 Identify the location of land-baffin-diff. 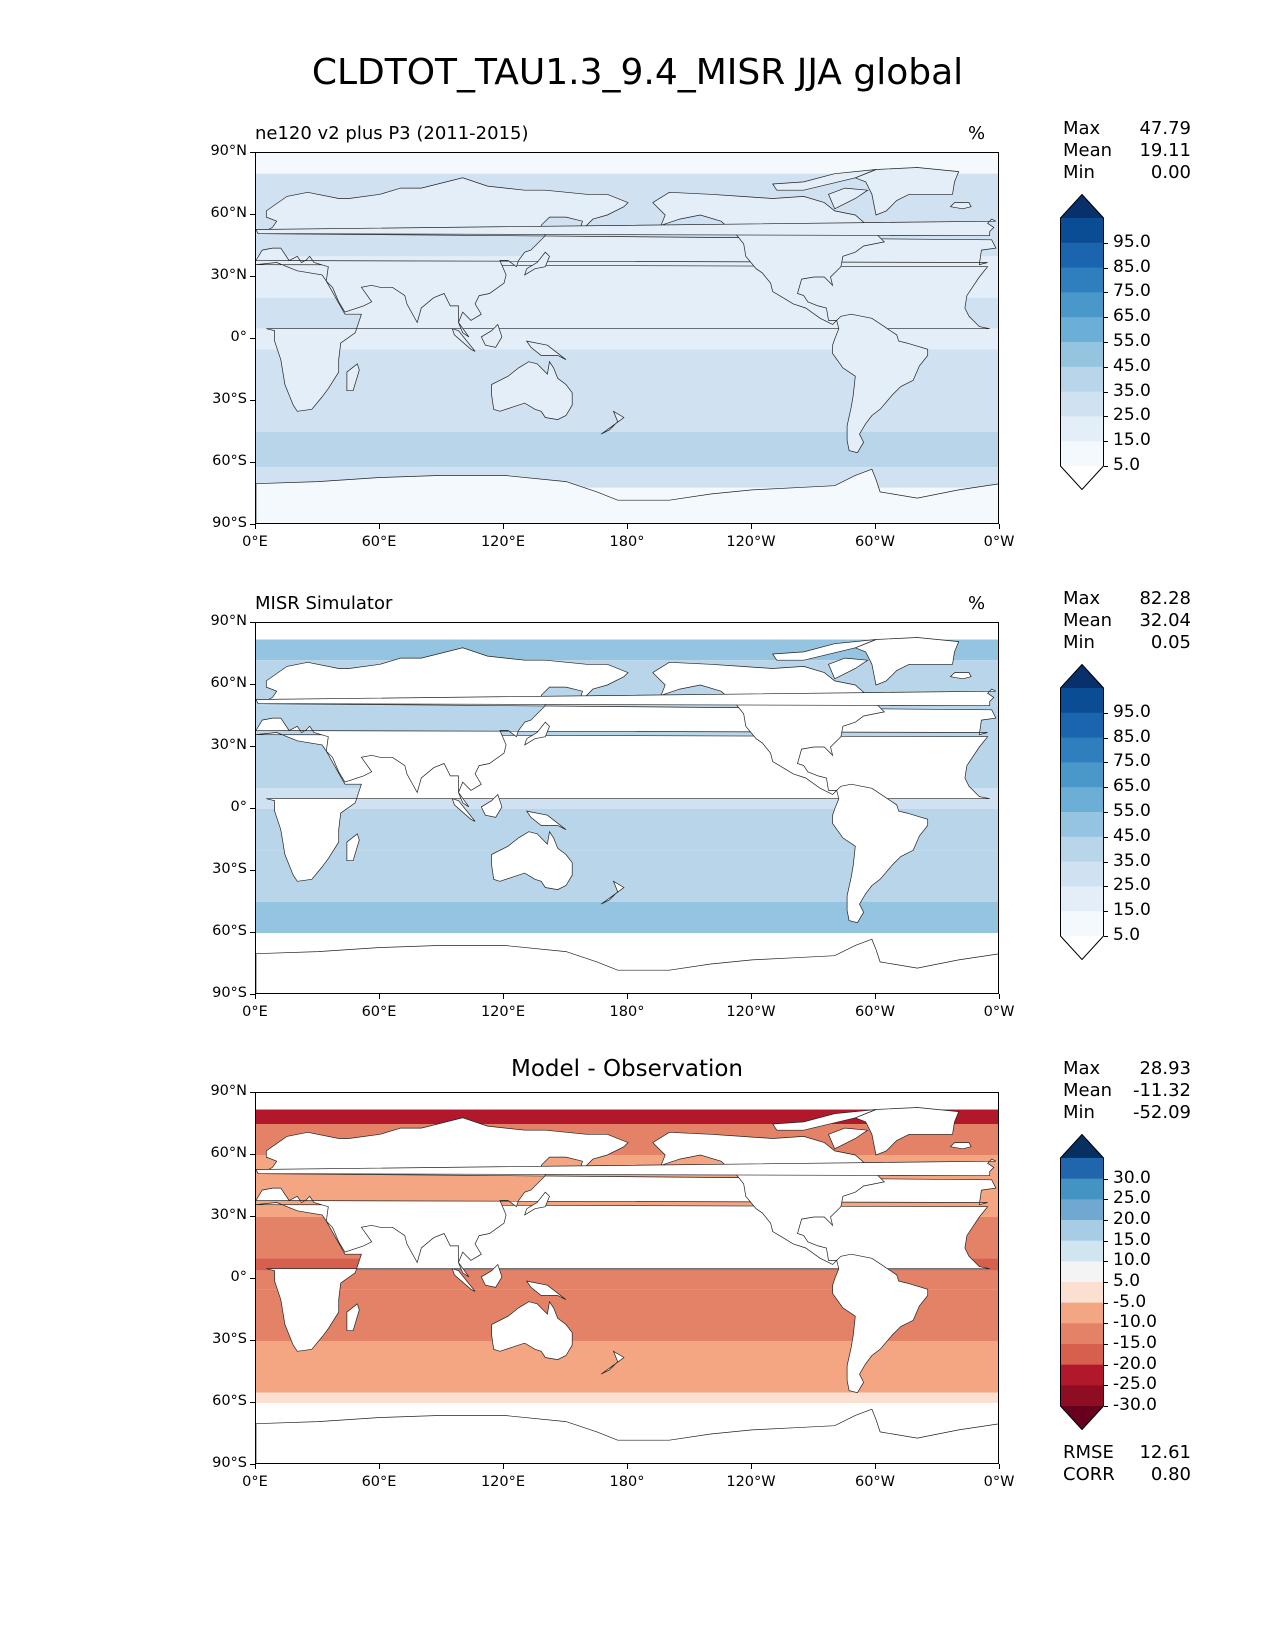
(848, 1138).